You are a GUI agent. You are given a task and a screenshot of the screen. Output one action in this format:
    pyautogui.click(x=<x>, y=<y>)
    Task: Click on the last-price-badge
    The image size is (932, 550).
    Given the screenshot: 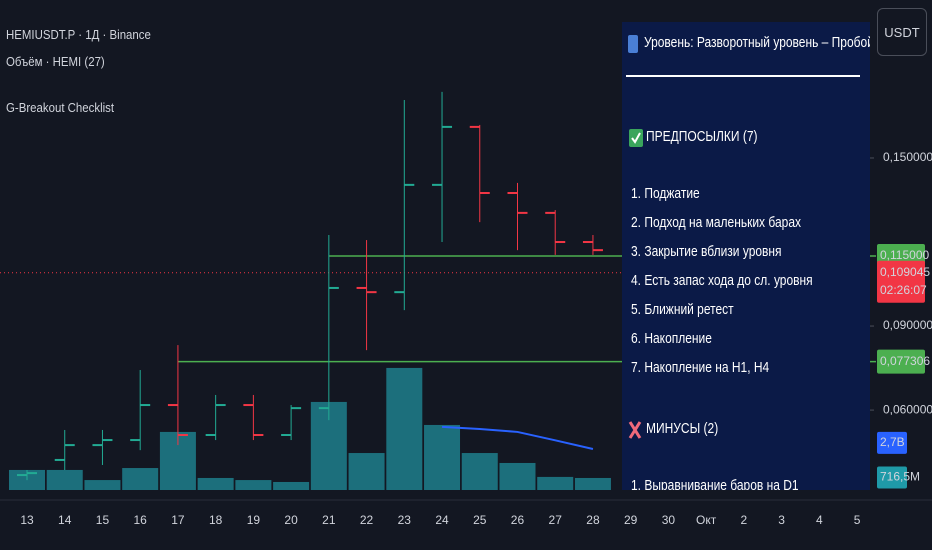 What is the action you would take?
    pyautogui.click(x=901, y=281)
    